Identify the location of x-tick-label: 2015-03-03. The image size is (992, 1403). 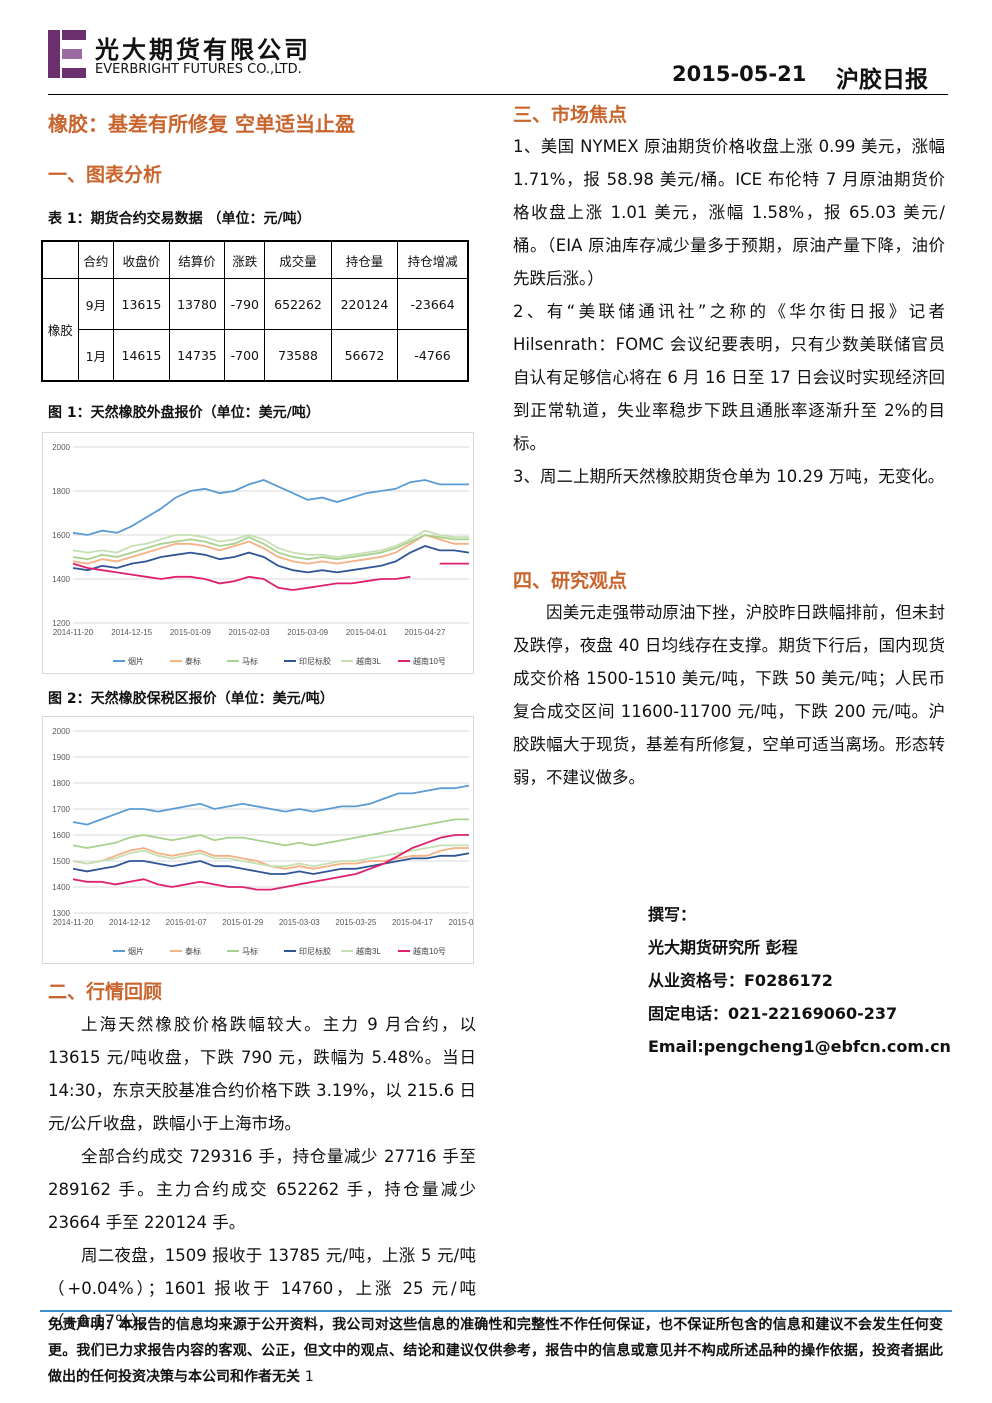
(299, 922).